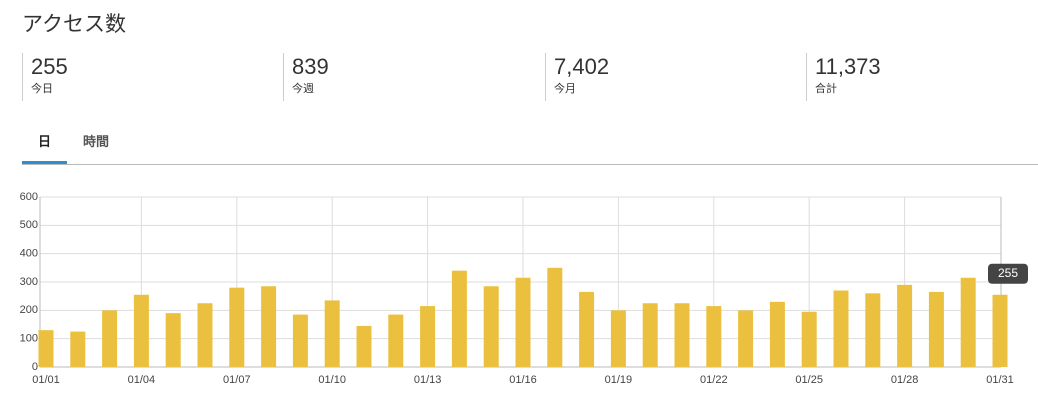 The width and height of the screenshot is (1038, 419). What do you see at coordinates (523, 380) in the screenshot?
I see `x-tick-label: 01/16` at bounding box center [523, 380].